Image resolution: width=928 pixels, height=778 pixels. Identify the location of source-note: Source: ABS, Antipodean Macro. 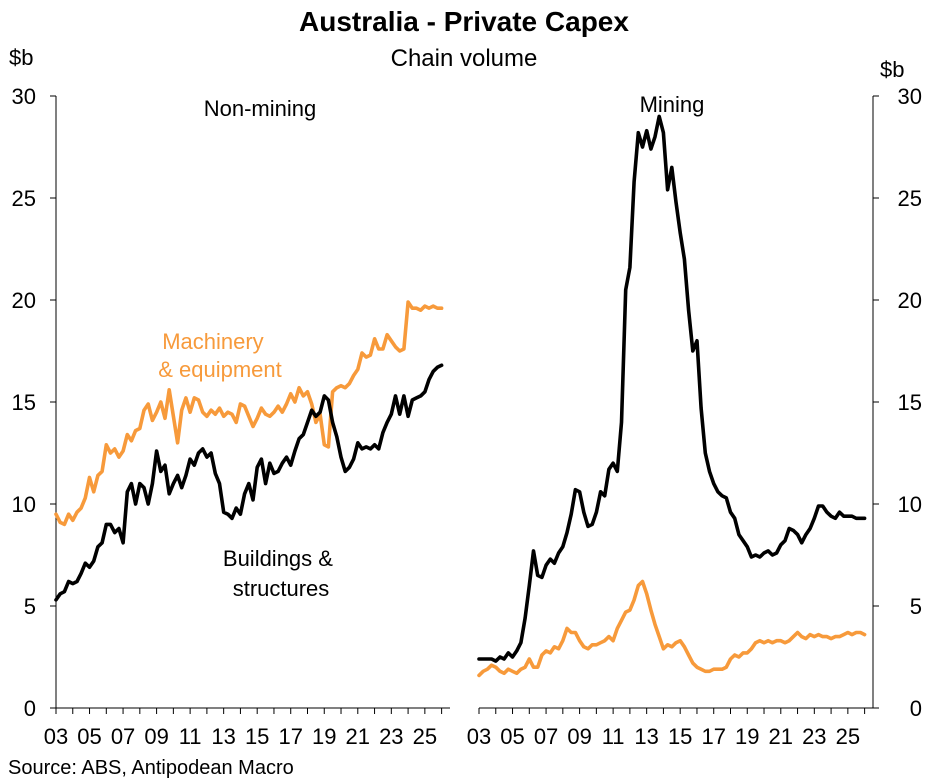
(151, 767).